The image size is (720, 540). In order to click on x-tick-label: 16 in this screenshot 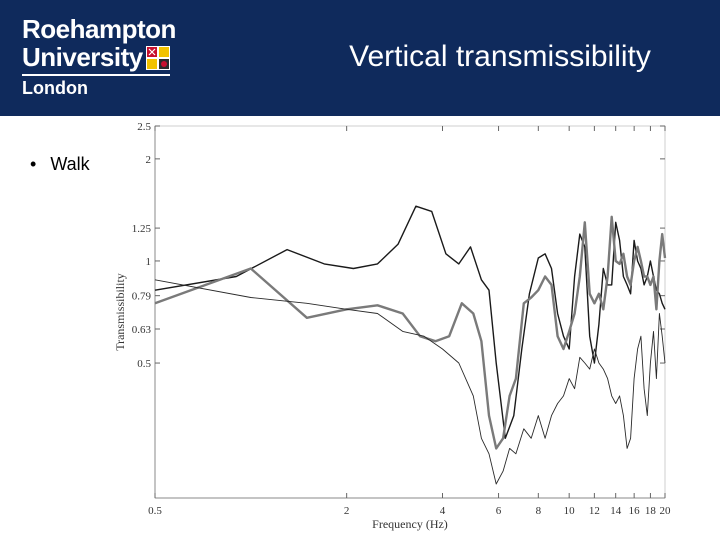, I will do `click(635, 511)`.